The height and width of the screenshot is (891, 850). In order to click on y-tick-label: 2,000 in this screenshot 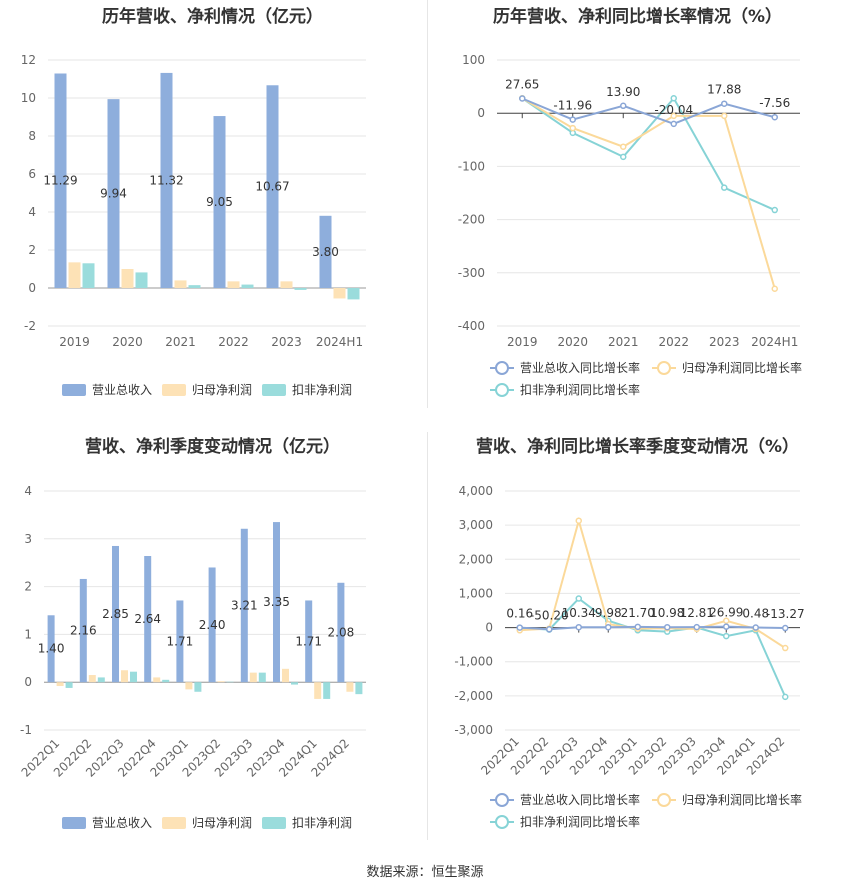, I will do `click(476, 559)`.